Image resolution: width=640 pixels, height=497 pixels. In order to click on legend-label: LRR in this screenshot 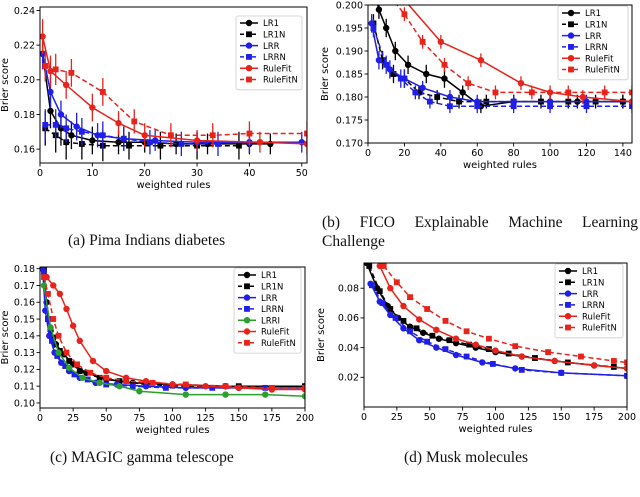, I will do `click(593, 37)`.